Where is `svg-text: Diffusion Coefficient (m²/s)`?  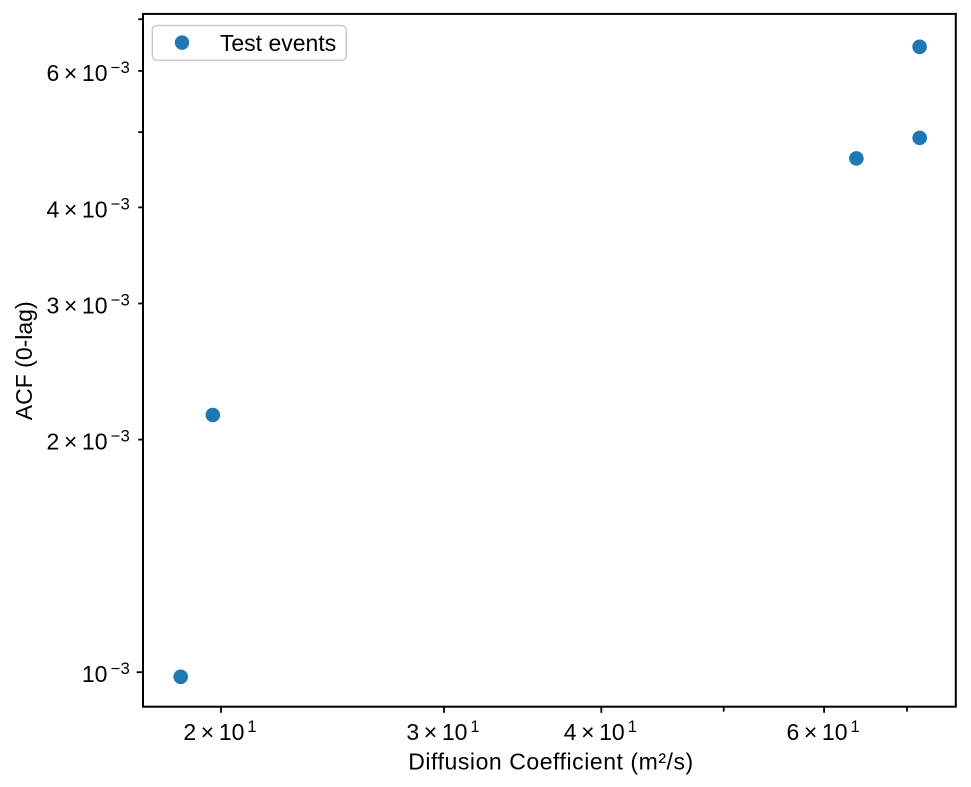 svg-text: Diffusion Coefficient (m²/s) is located at coordinates (551, 761).